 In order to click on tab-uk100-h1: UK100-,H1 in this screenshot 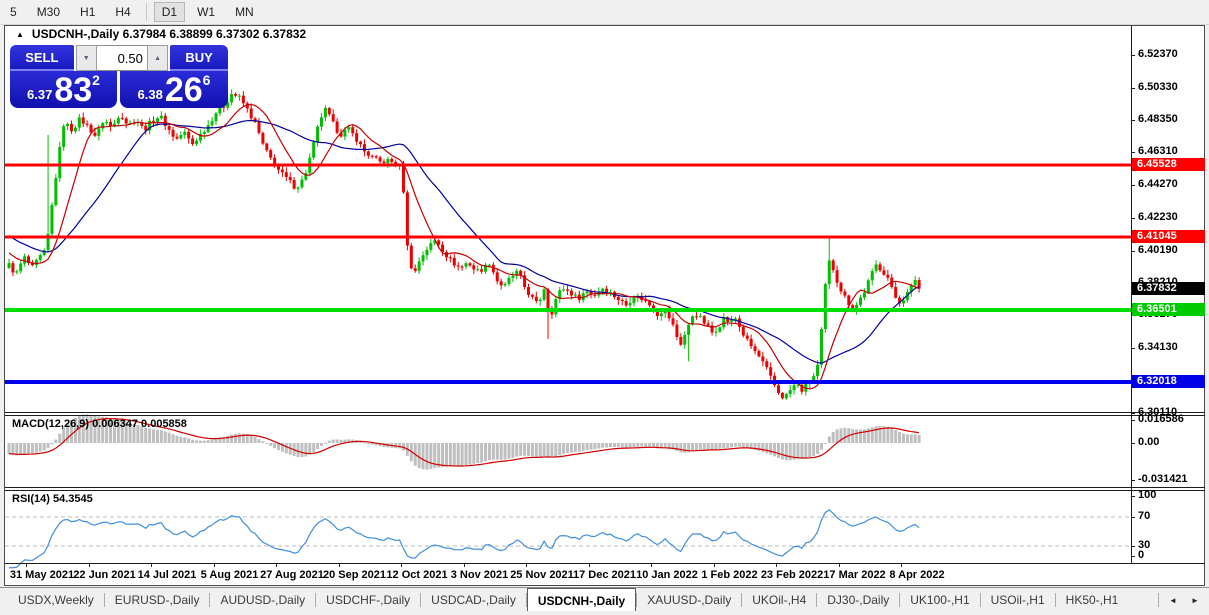, I will do `click(940, 600)`.